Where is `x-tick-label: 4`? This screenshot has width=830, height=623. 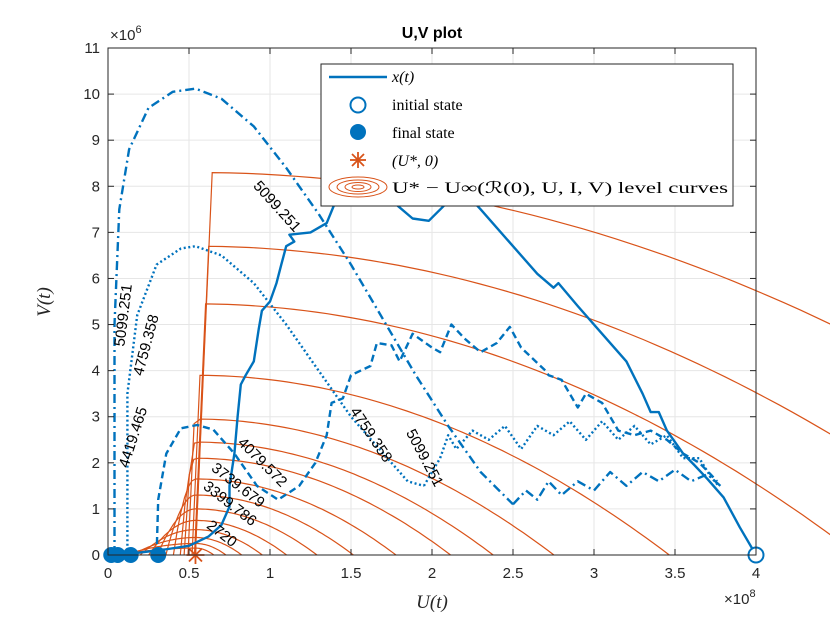 x-tick-label: 4 is located at coordinates (756, 573).